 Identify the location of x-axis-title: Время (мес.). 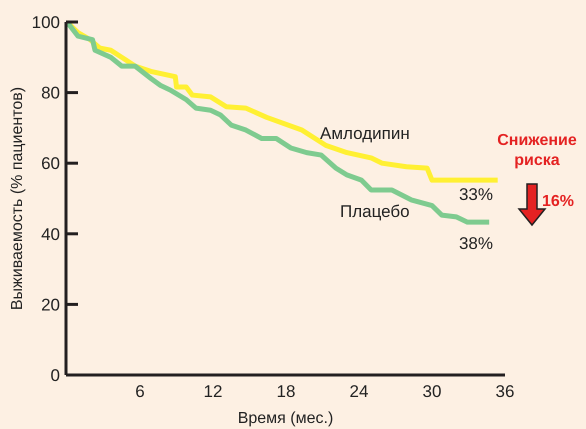
(286, 418).